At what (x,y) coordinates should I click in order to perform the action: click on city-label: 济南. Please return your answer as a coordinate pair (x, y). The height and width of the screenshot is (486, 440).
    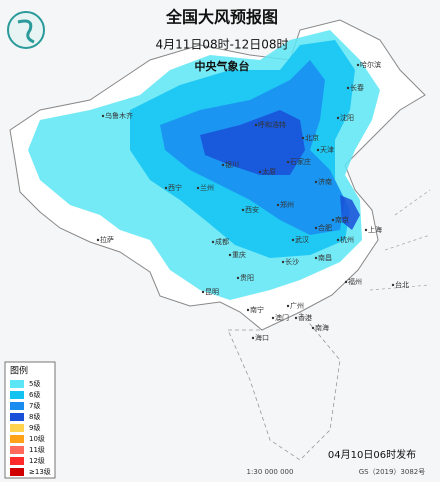
    Looking at the image, I should click on (325, 181).